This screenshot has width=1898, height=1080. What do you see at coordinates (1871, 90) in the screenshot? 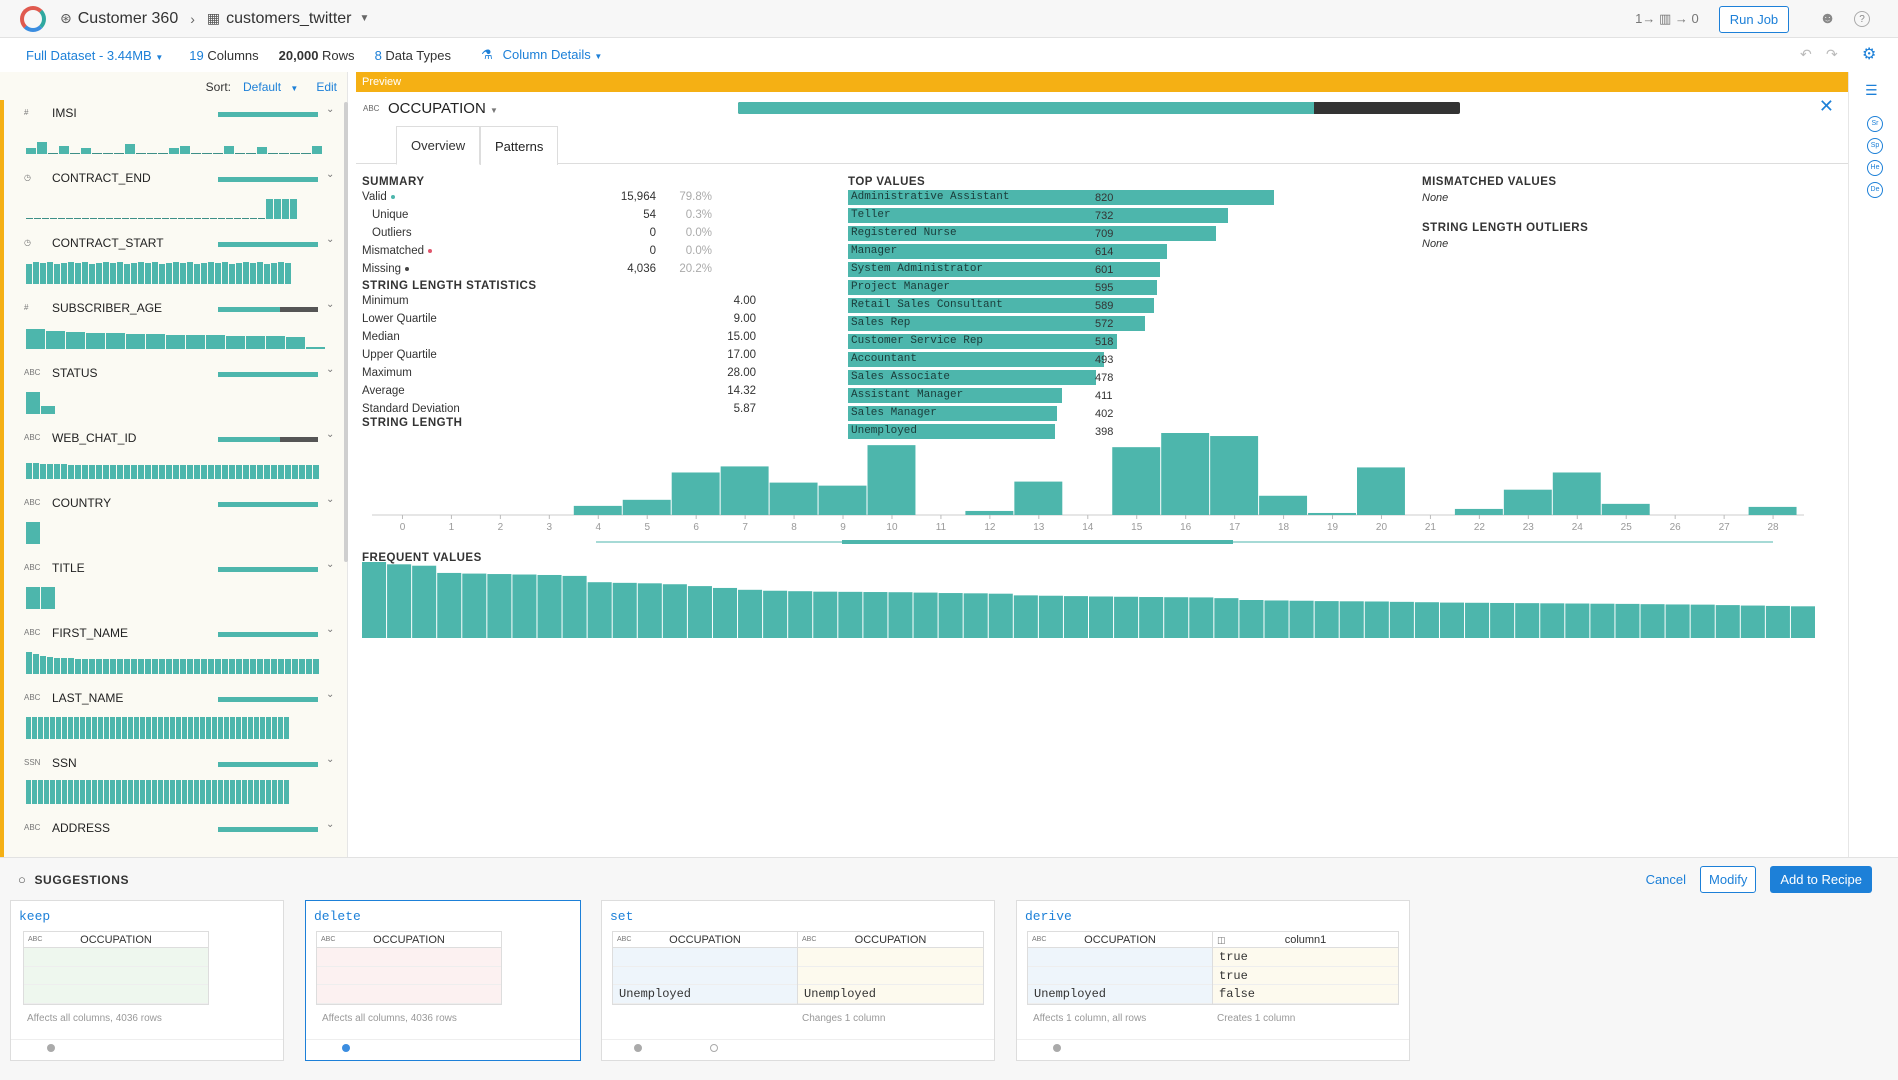
I see `recipe-icon: ☰` at bounding box center [1871, 90].